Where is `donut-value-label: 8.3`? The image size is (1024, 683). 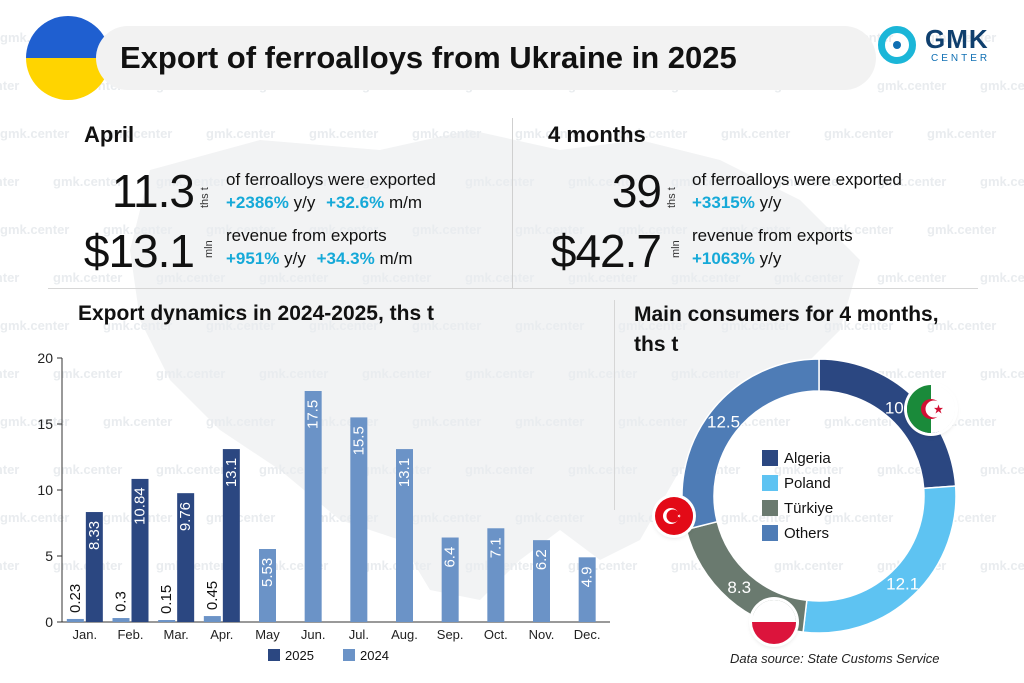 donut-value-label: 8.3 is located at coordinates (739, 587).